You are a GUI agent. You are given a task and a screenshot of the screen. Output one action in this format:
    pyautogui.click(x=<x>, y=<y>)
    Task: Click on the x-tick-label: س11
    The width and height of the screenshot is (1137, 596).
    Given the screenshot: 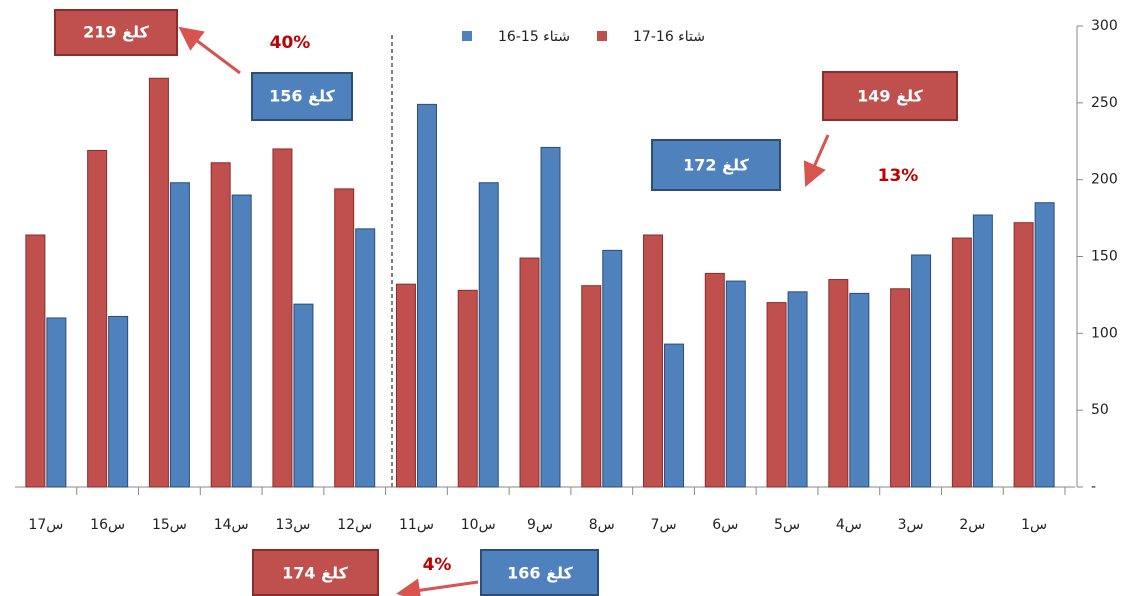 What is the action you would take?
    pyautogui.click(x=416, y=525)
    